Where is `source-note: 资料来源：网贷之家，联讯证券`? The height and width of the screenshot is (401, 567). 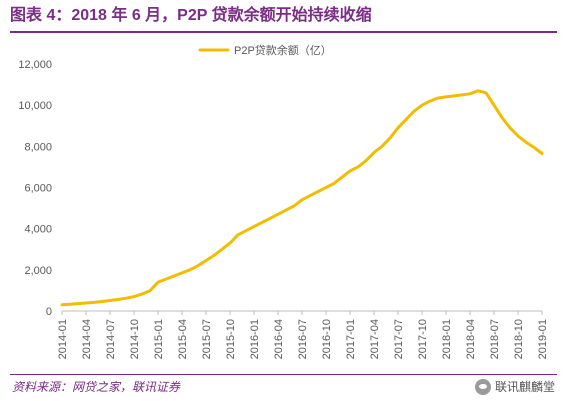 source-note: 资料来源：网贷之家，联讯证券 is located at coordinates (96, 387).